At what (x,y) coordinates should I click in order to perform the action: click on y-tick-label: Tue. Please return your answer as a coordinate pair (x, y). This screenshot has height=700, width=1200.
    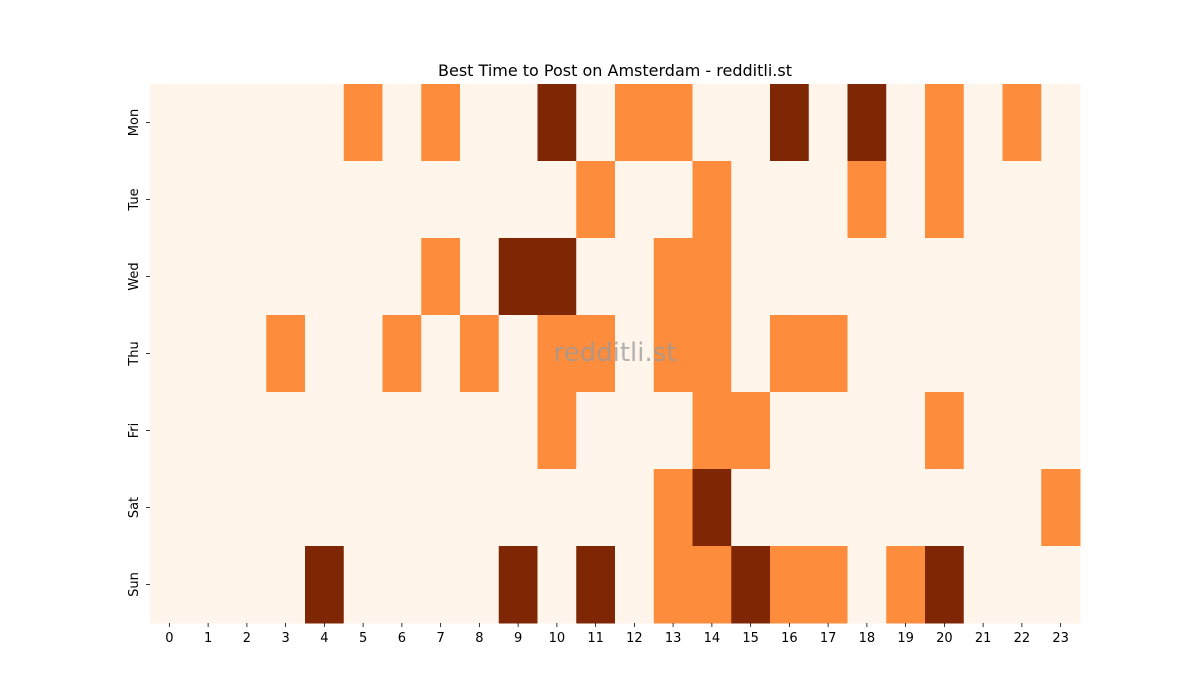
    Looking at the image, I should click on (134, 199).